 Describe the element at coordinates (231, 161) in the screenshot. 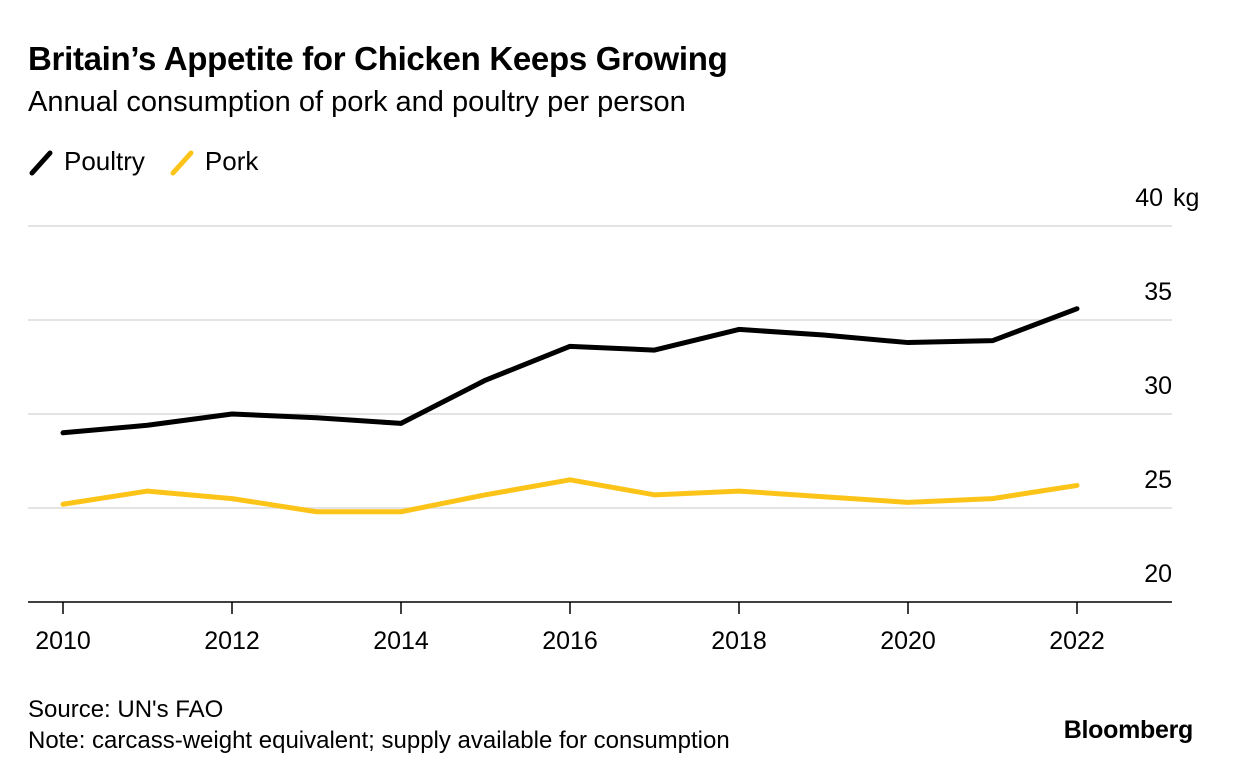

I see `legend-label-pork: Pork` at that location.